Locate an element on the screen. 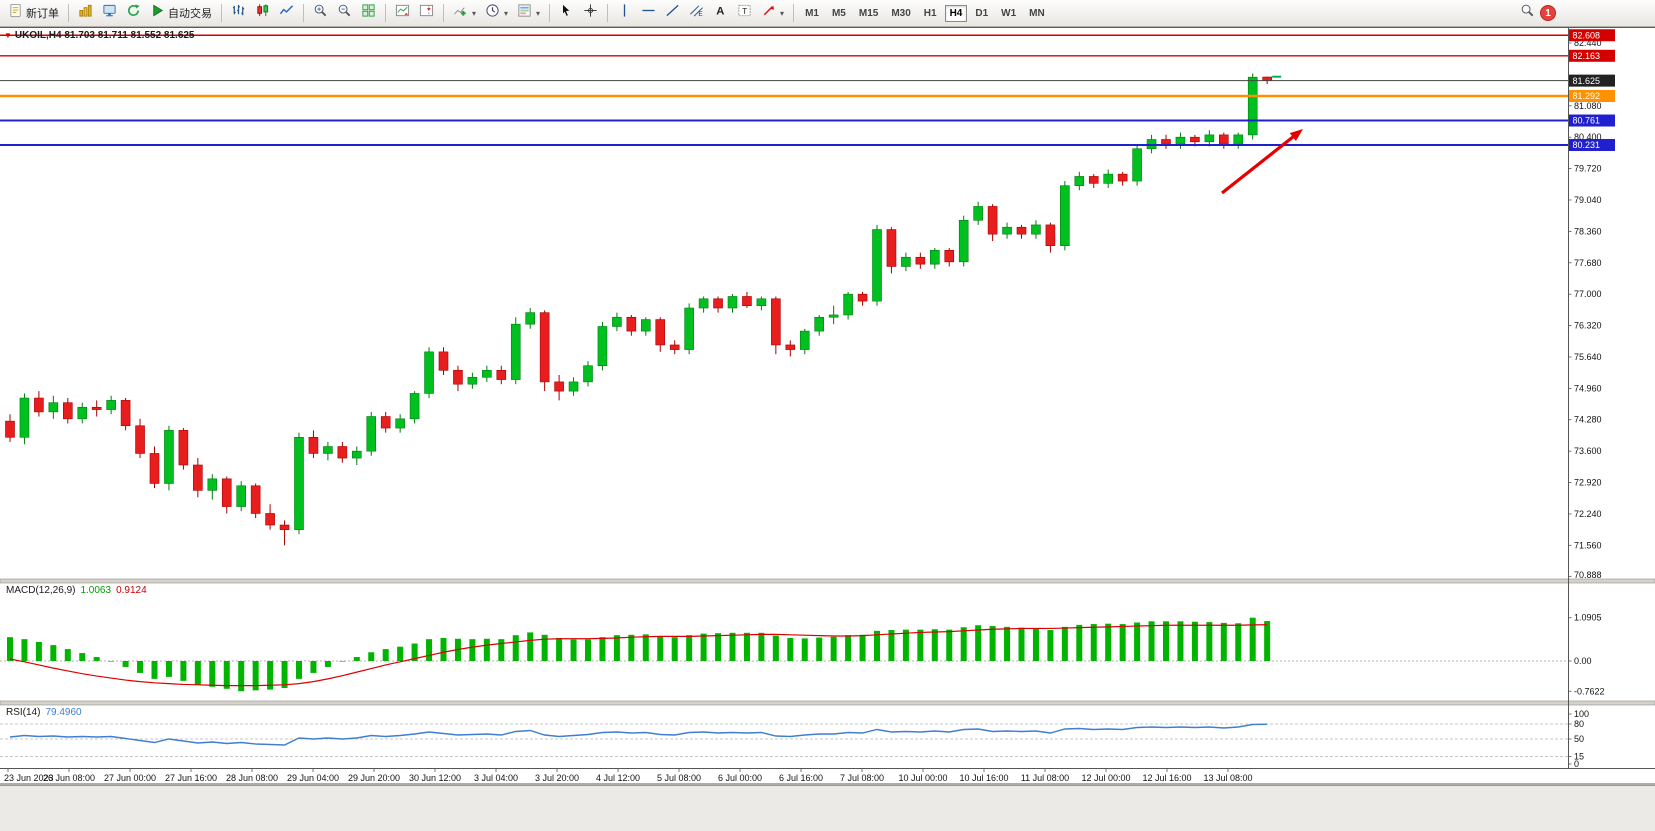 The width and height of the screenshot is (1655, 831). macd-signal-line is located at coordinates (638, 655).